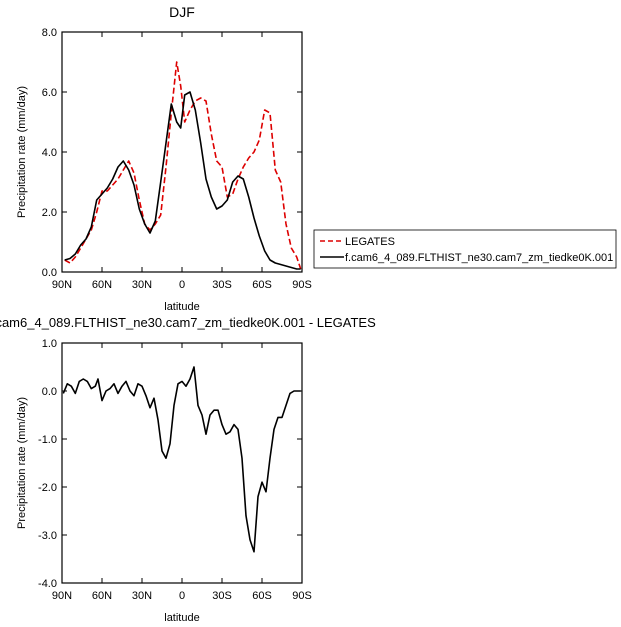 Image resolution: width=621 pixels, height=627 pixels. I want to click on bottom-x-tick-label: 30S, so click(222, 596).